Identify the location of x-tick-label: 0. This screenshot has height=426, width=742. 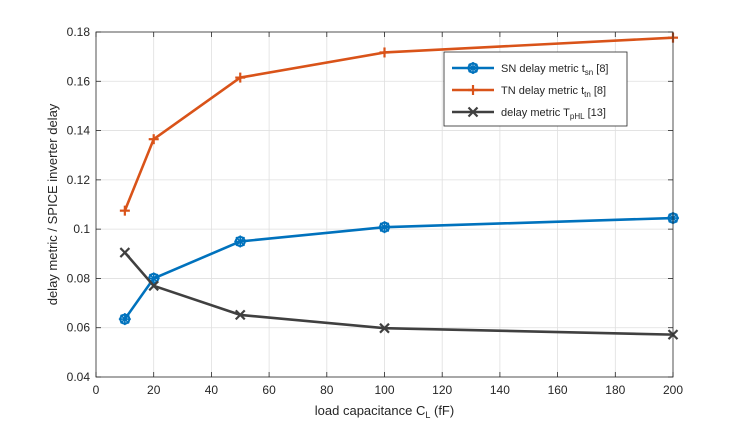
(96, 390).